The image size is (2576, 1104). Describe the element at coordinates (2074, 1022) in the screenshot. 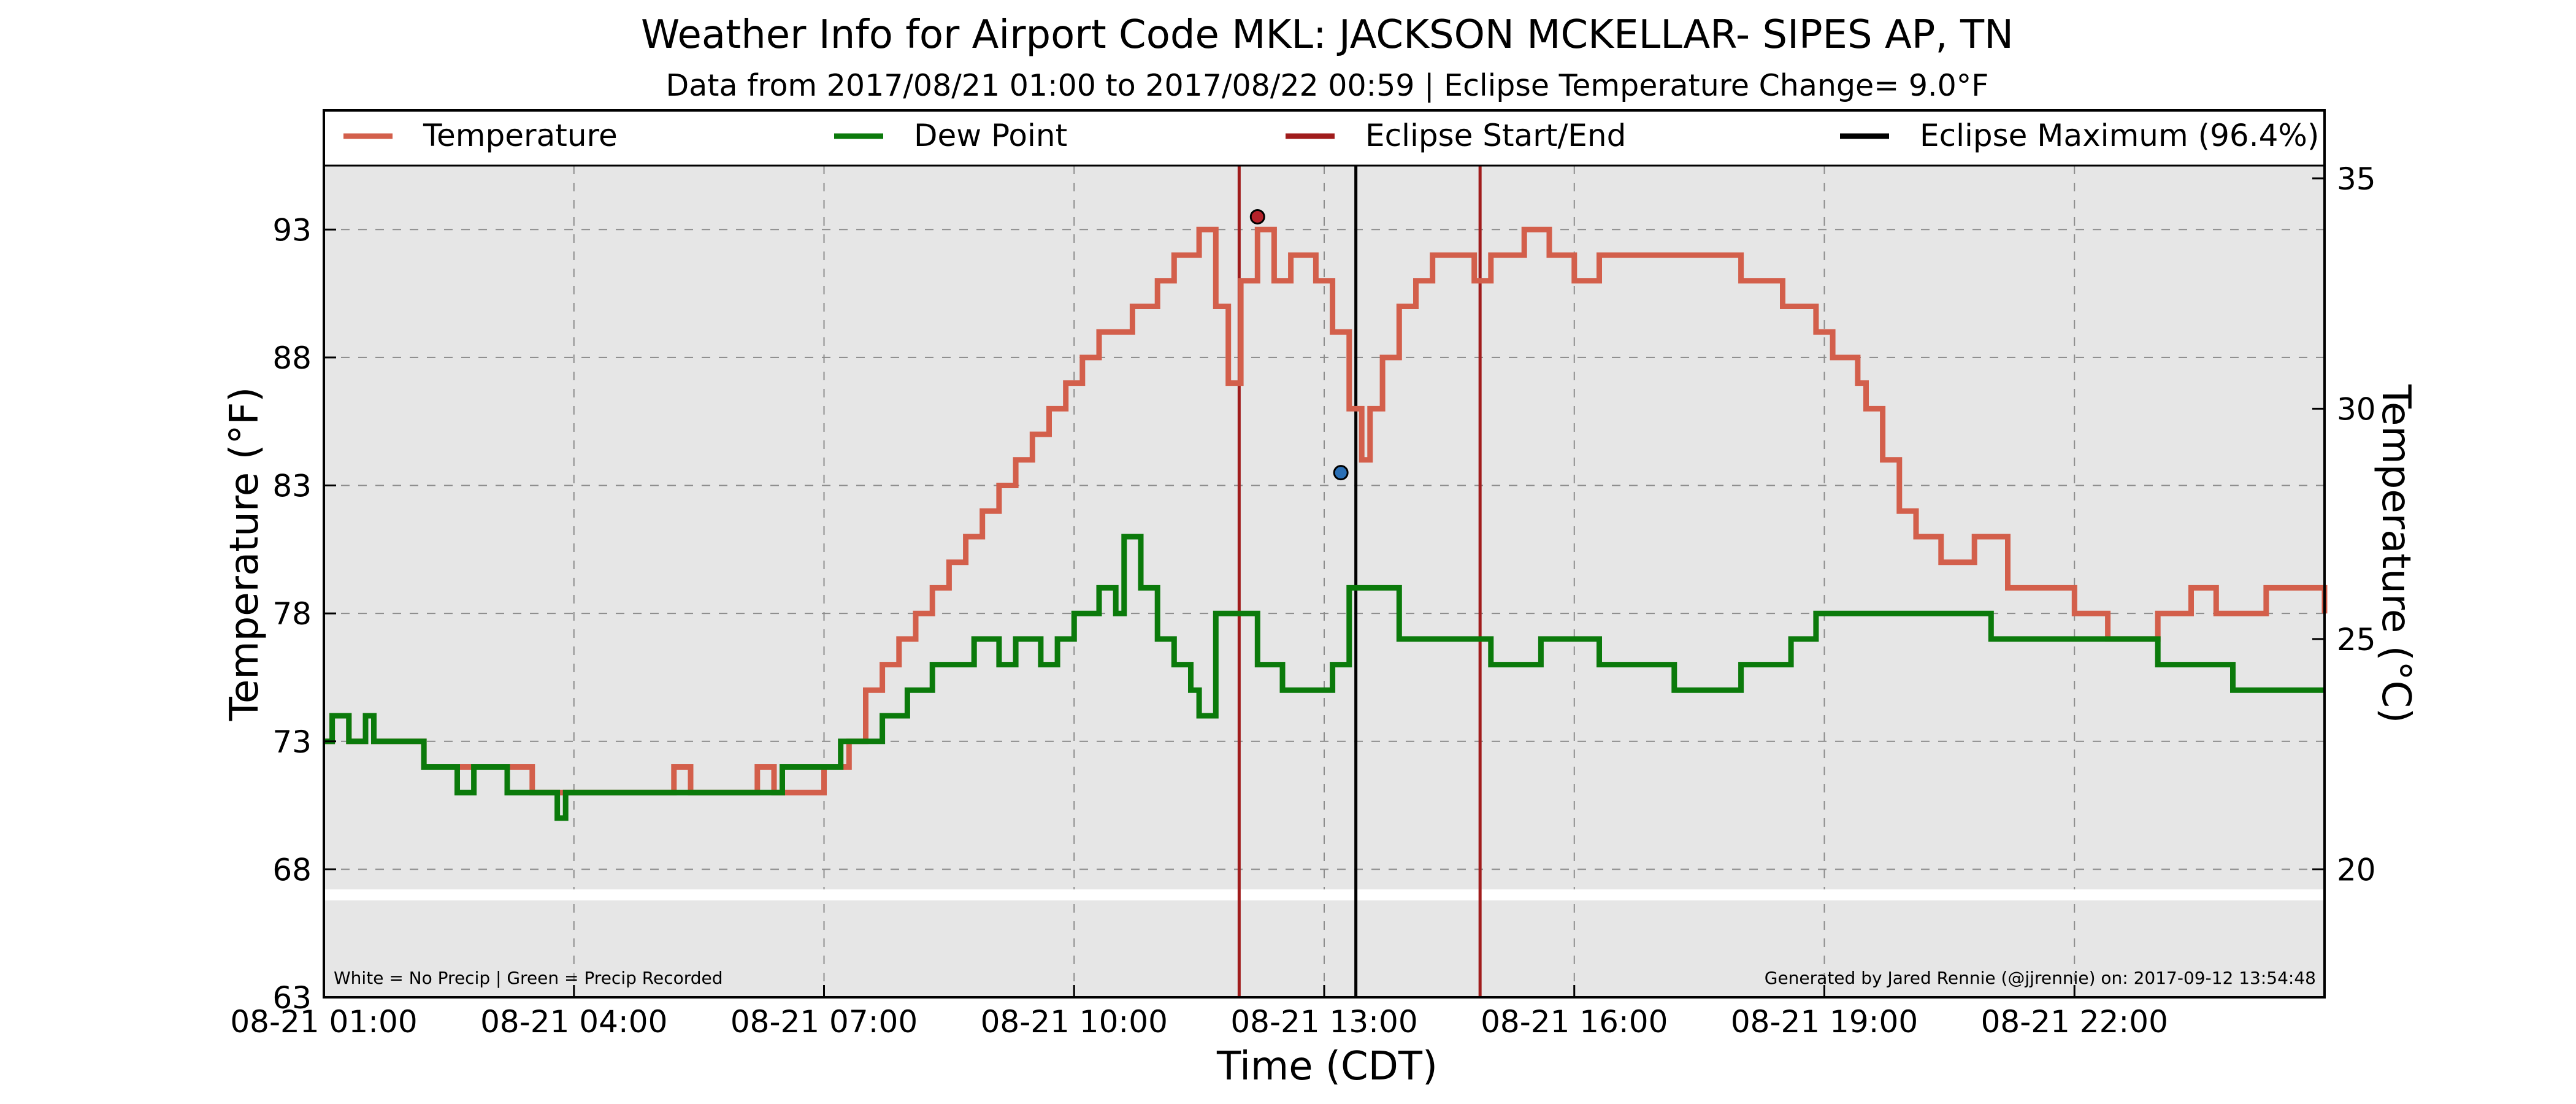

I see `x-tick-label-22: 08-21 22:00` at that location.